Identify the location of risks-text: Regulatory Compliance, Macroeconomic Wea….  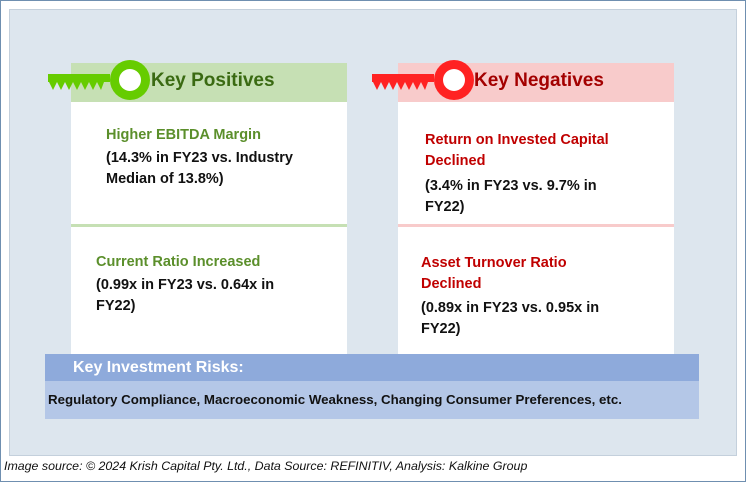
(372, 400).